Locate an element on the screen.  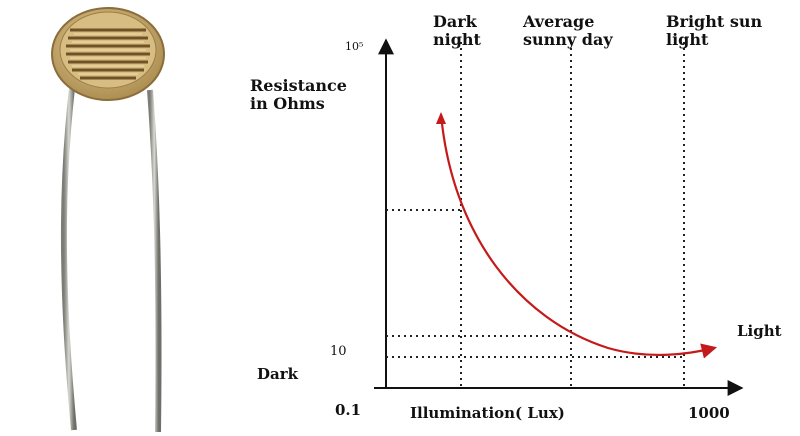
region-label-average-sunny-day: Average sunny day is located at coordinates (568, 31).